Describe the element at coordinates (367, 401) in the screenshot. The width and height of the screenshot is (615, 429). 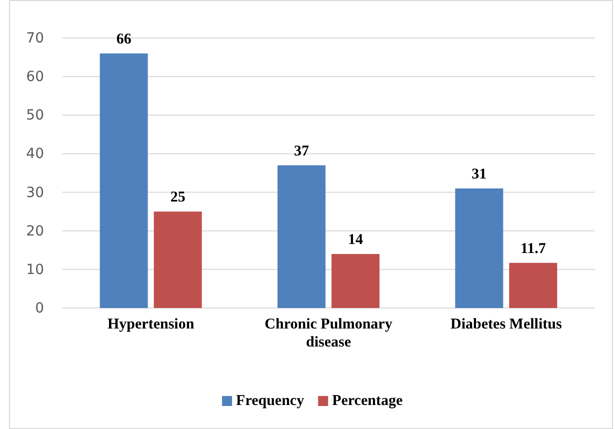
I see `legend-label: Percentage` at that location.